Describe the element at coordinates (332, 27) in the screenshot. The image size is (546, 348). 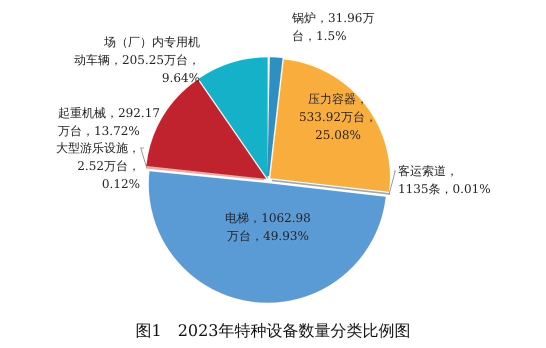
I see `slice-label: 锅炉，31.96万台，1.5%` at that location.